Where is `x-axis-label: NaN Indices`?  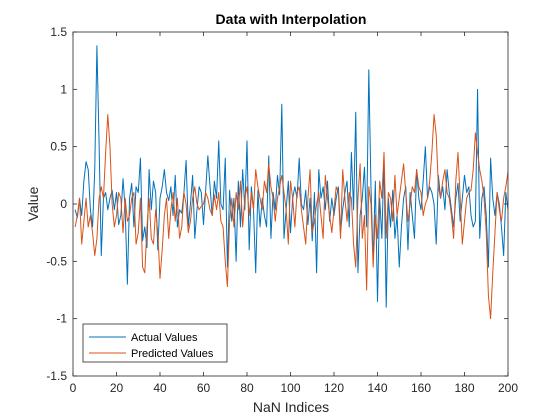 x-axis-label: NaN Indices is located at coordinates (291, 407).